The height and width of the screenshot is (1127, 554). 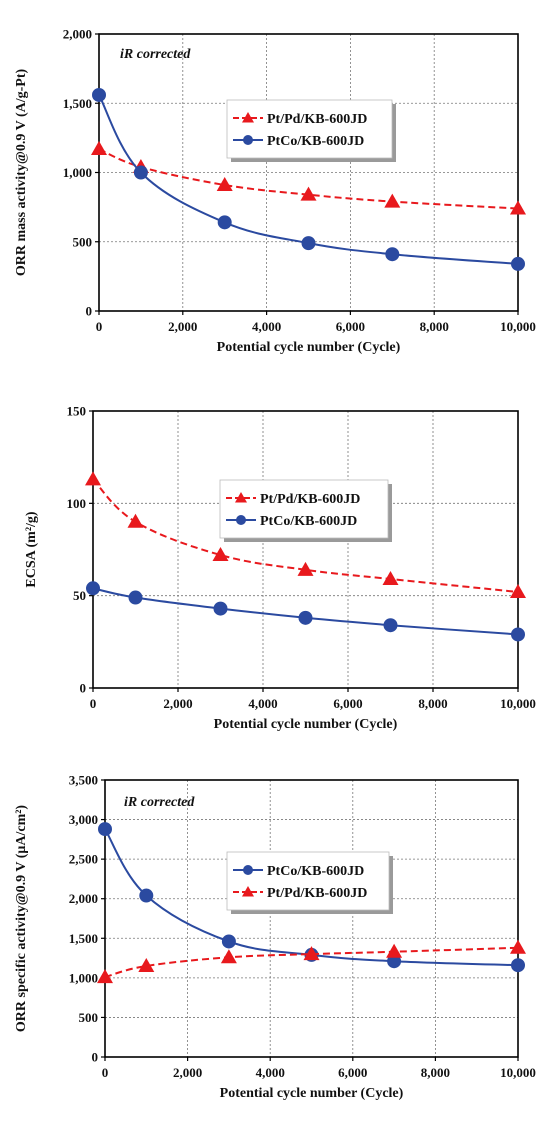 I want to click on y-tick-label: 100, so click(x=77, y=503).